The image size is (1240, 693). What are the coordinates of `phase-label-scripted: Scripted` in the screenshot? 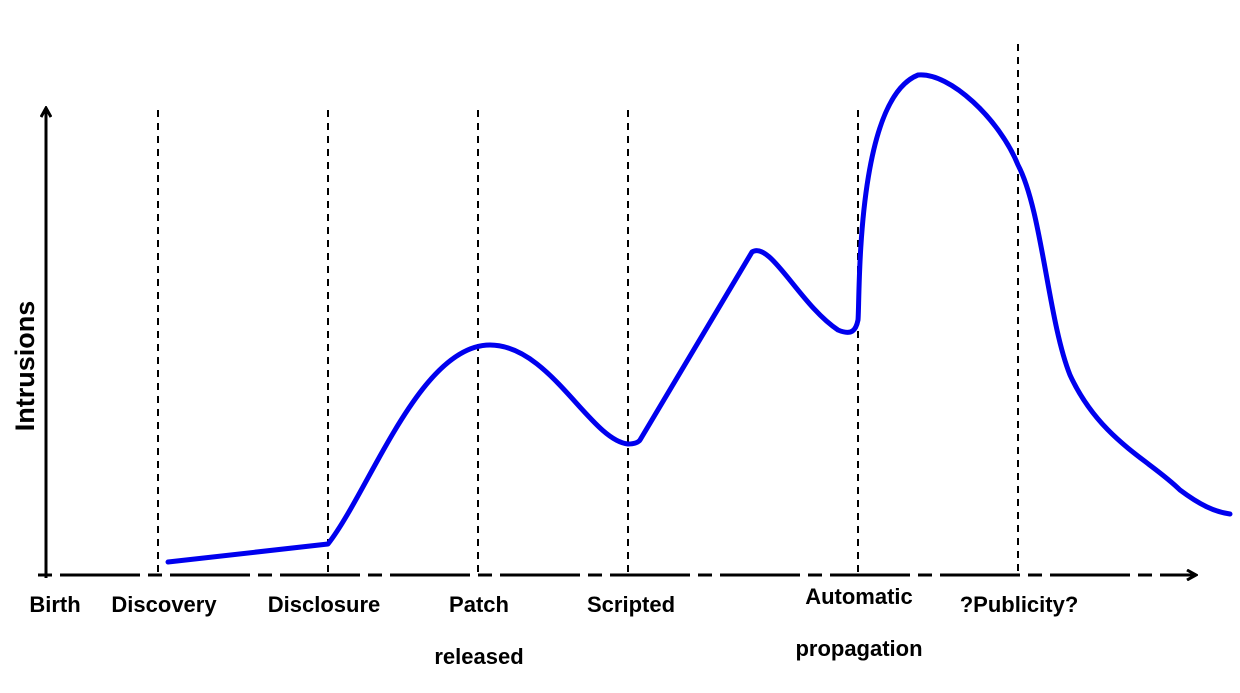 It's located at (631, 604).